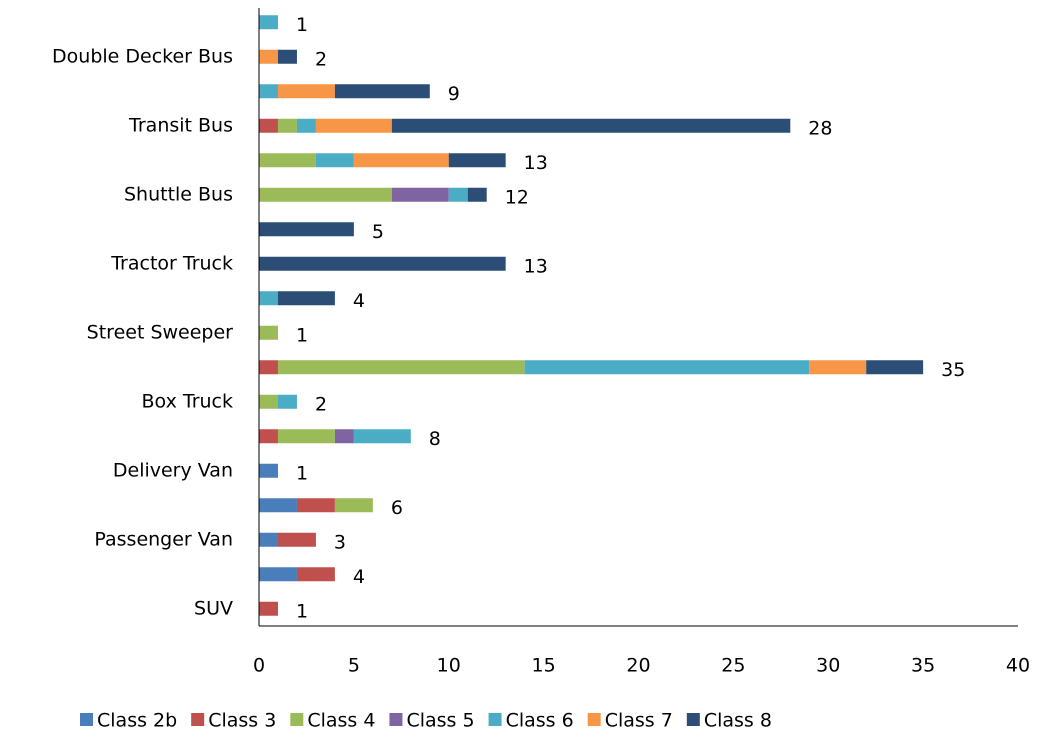  What do you see at coordinates (440, 721) in the screenshot?
I see `legend-label: Class 5` at bounding box center [440, 721].